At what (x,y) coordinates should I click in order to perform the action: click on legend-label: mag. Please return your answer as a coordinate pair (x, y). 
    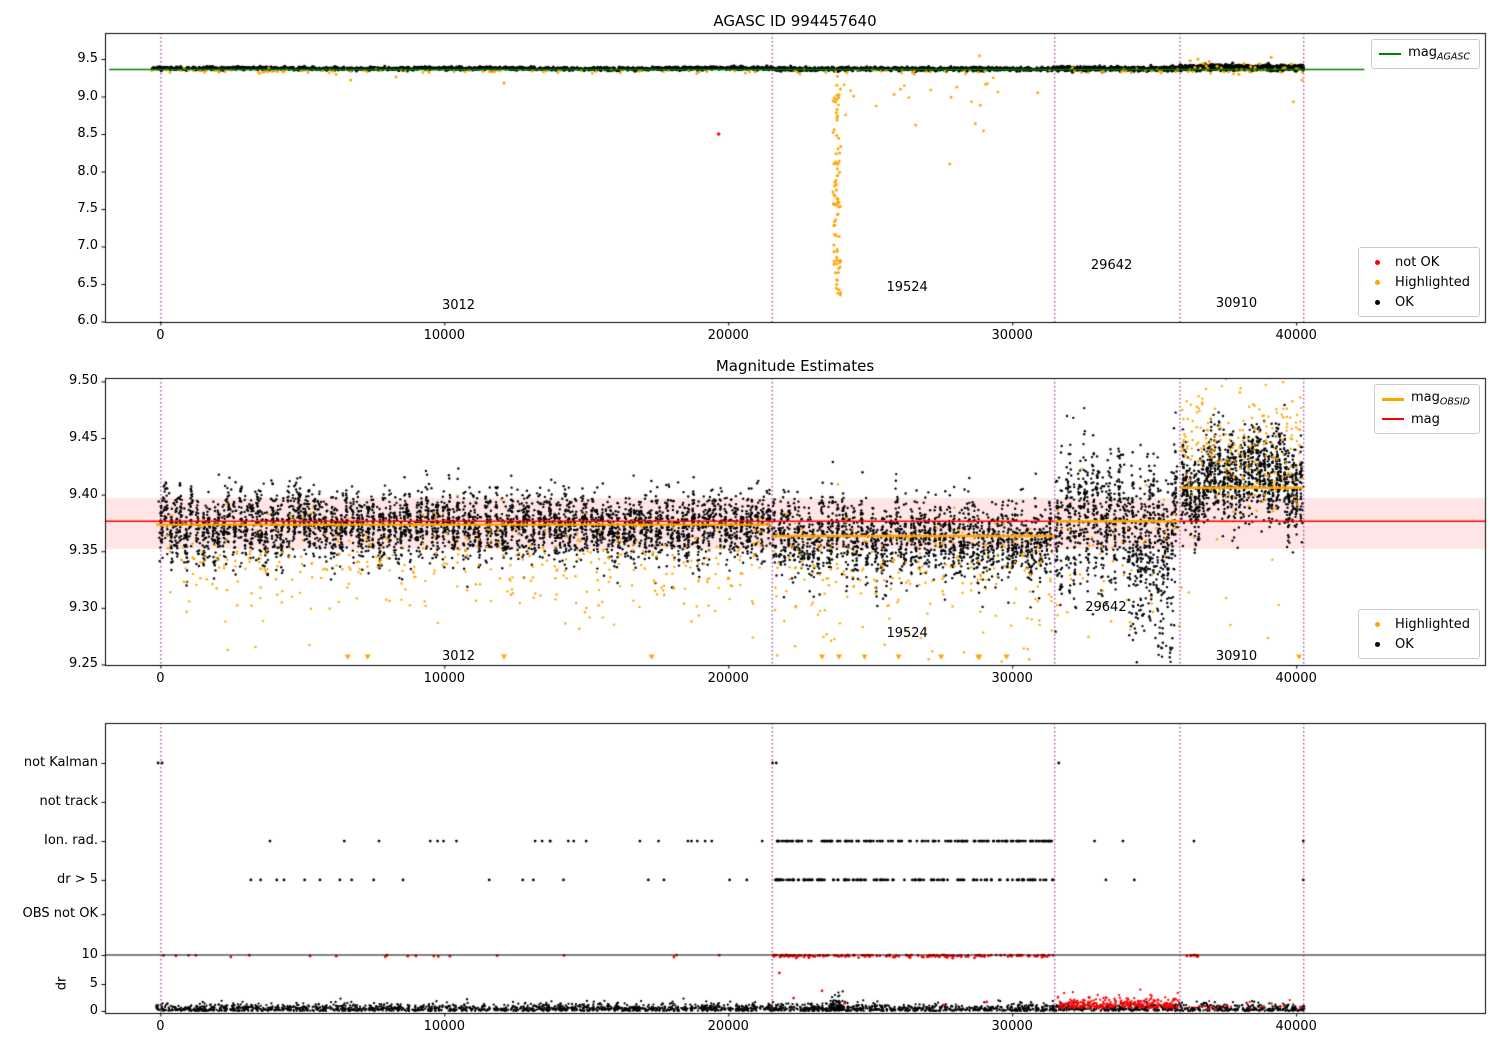
    Looking at the image, I should click on (1425, 419).